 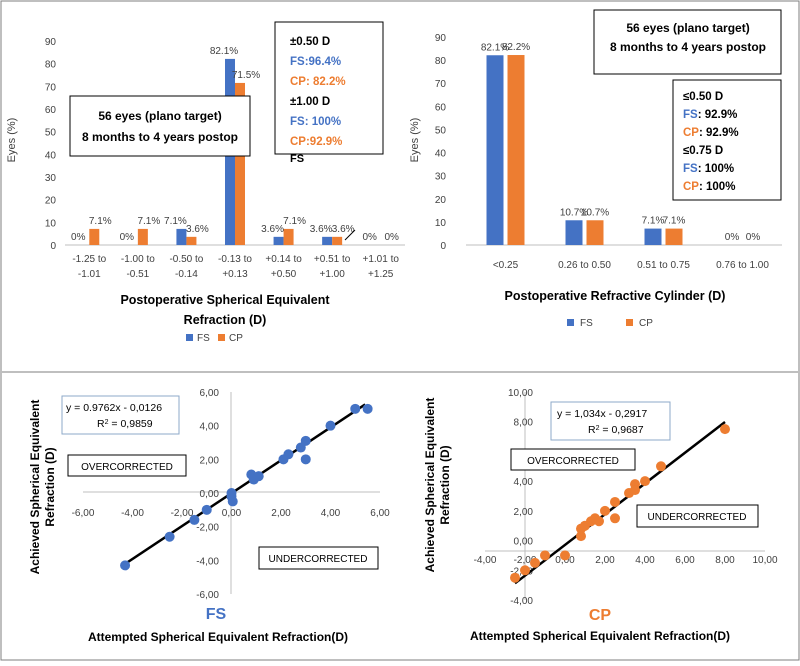 I want to click on sphere-category-label: +0.51 to, so click(x=332, y=259).